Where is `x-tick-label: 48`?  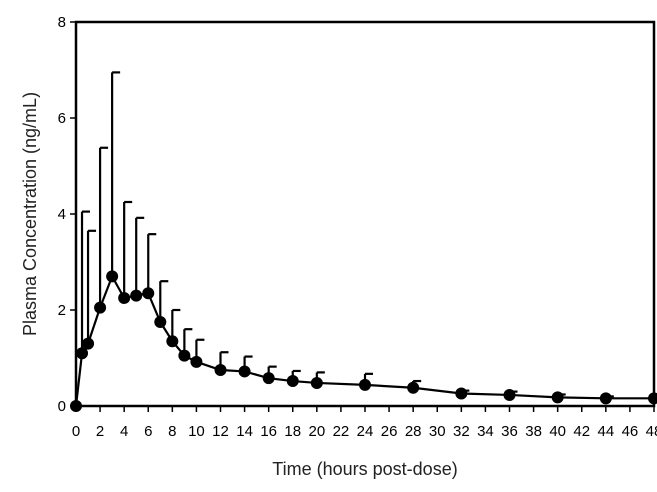
x-tick-label: 48 is located at coordinates (651, 431).